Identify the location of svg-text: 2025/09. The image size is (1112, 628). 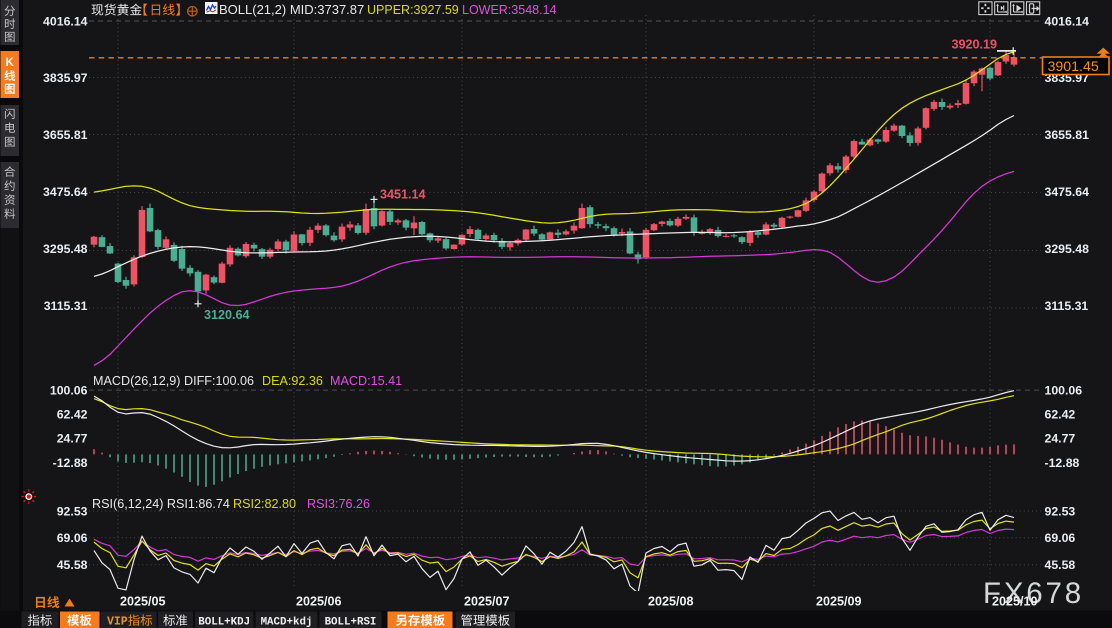
(839, 602).